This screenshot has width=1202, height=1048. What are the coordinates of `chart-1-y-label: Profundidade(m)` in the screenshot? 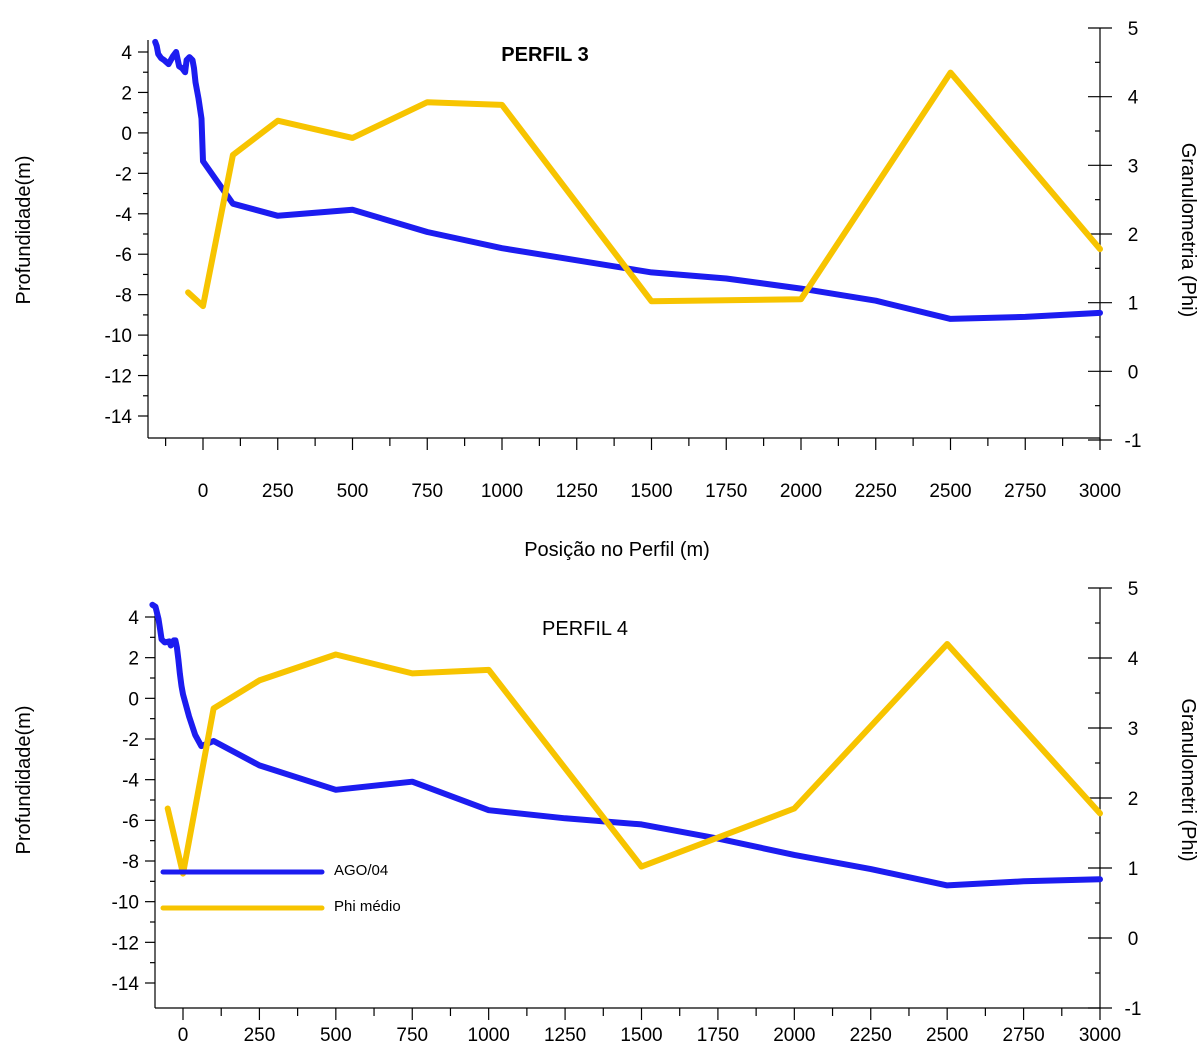 It's located at (24, 780).